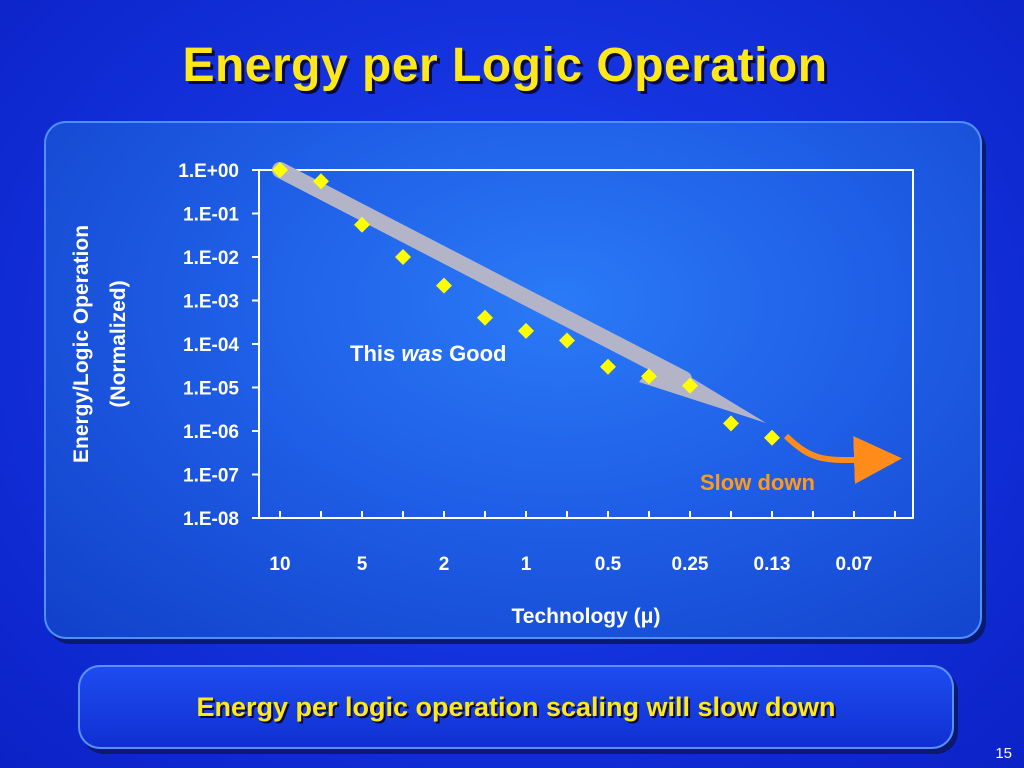  I want to click on y-tick-label: 1.E-07, so click(211, 476).